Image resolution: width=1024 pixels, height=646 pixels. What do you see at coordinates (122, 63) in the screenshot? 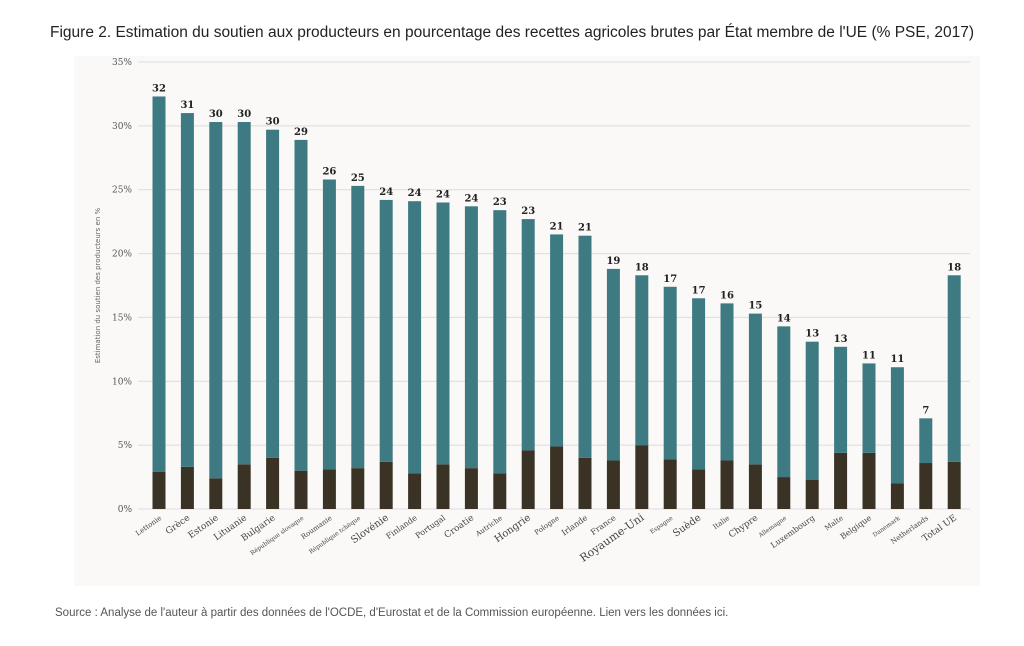
I see `y-tick-label: 35%` at bounding box center [122, 63].